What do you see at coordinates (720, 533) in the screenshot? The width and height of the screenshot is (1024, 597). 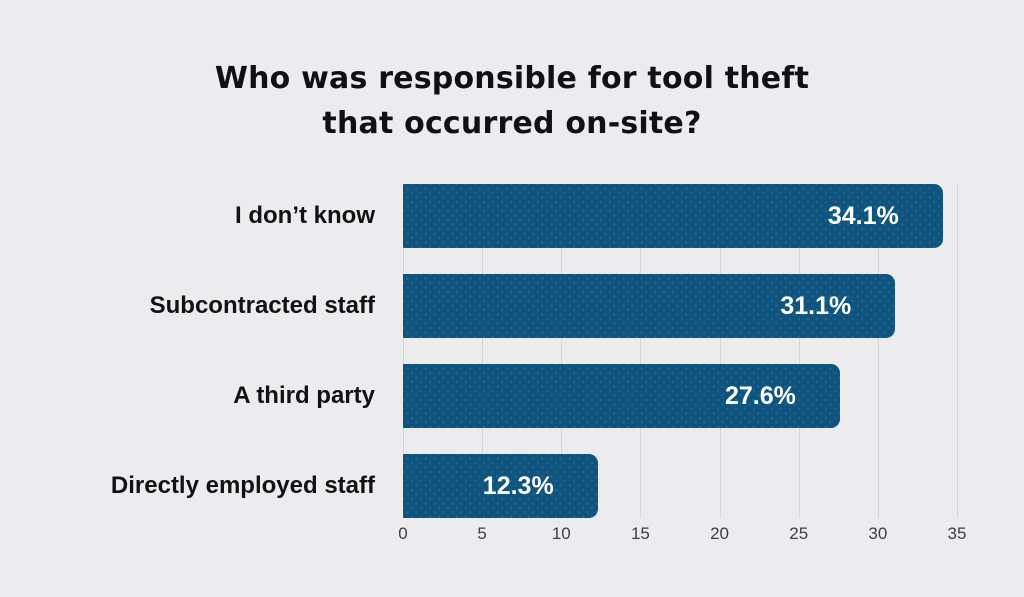 I see `x-tick-label: 20` at bounding box center [720, 533].